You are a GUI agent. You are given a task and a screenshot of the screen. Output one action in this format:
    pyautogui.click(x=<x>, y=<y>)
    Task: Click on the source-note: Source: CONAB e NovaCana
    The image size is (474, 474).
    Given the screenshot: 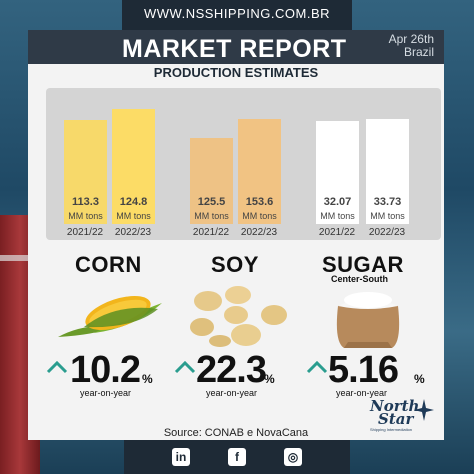 What is the action you would take?
    pyautogui.click(x=236, y=433)
    